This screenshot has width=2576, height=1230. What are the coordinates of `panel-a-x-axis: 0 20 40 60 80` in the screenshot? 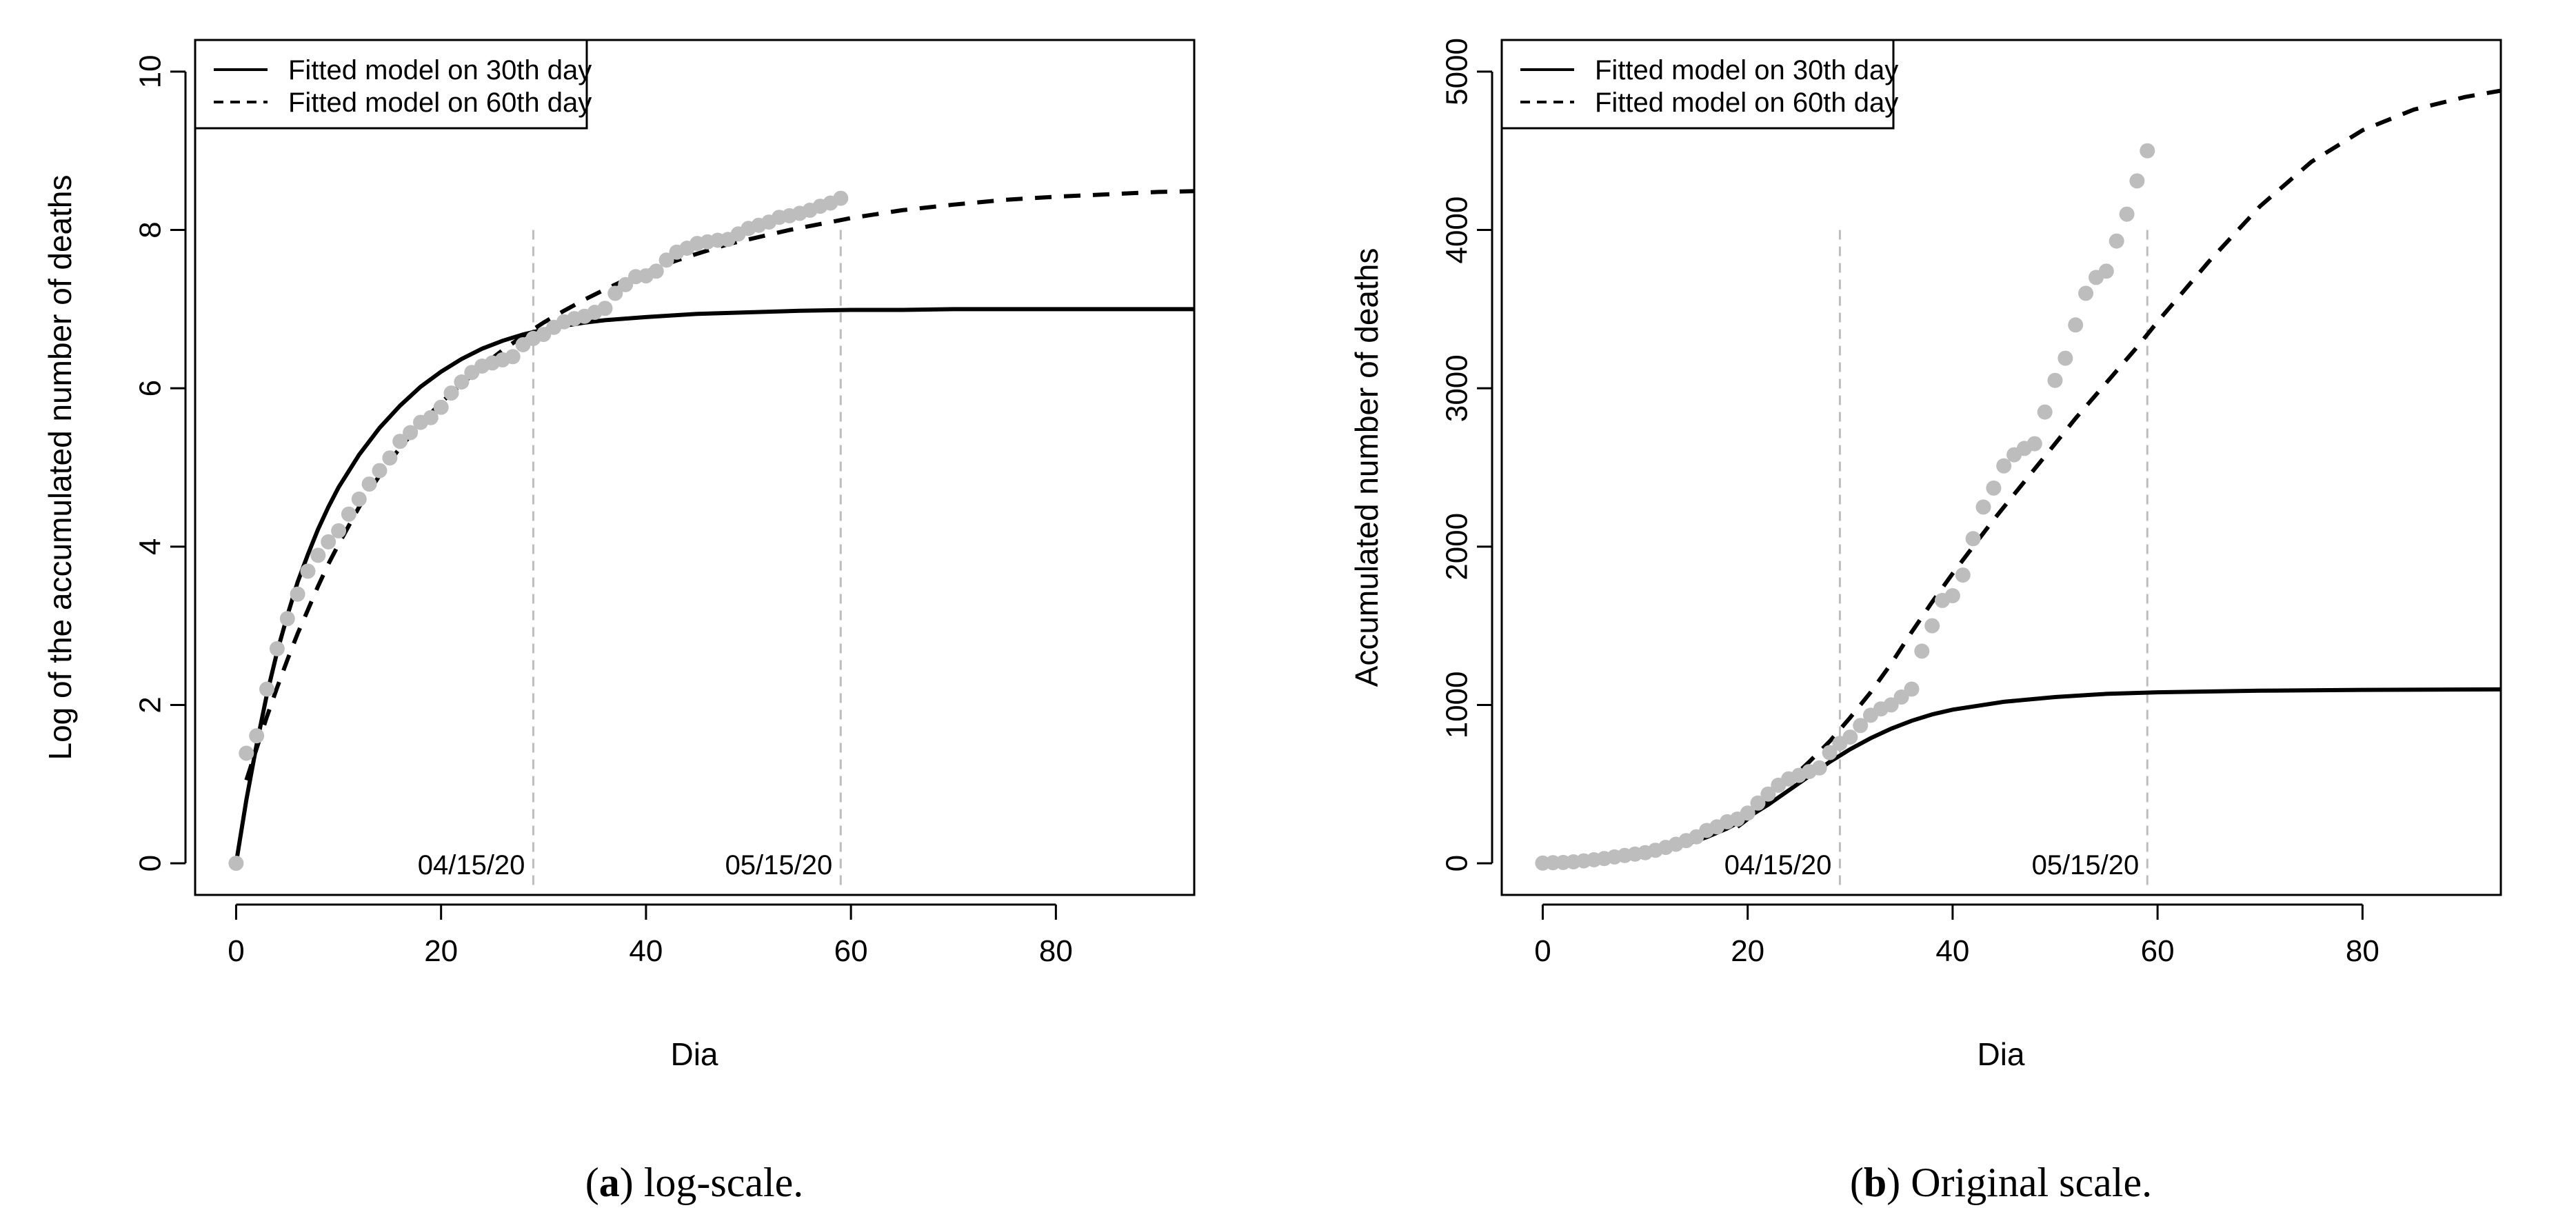 It's located at (650, 936).